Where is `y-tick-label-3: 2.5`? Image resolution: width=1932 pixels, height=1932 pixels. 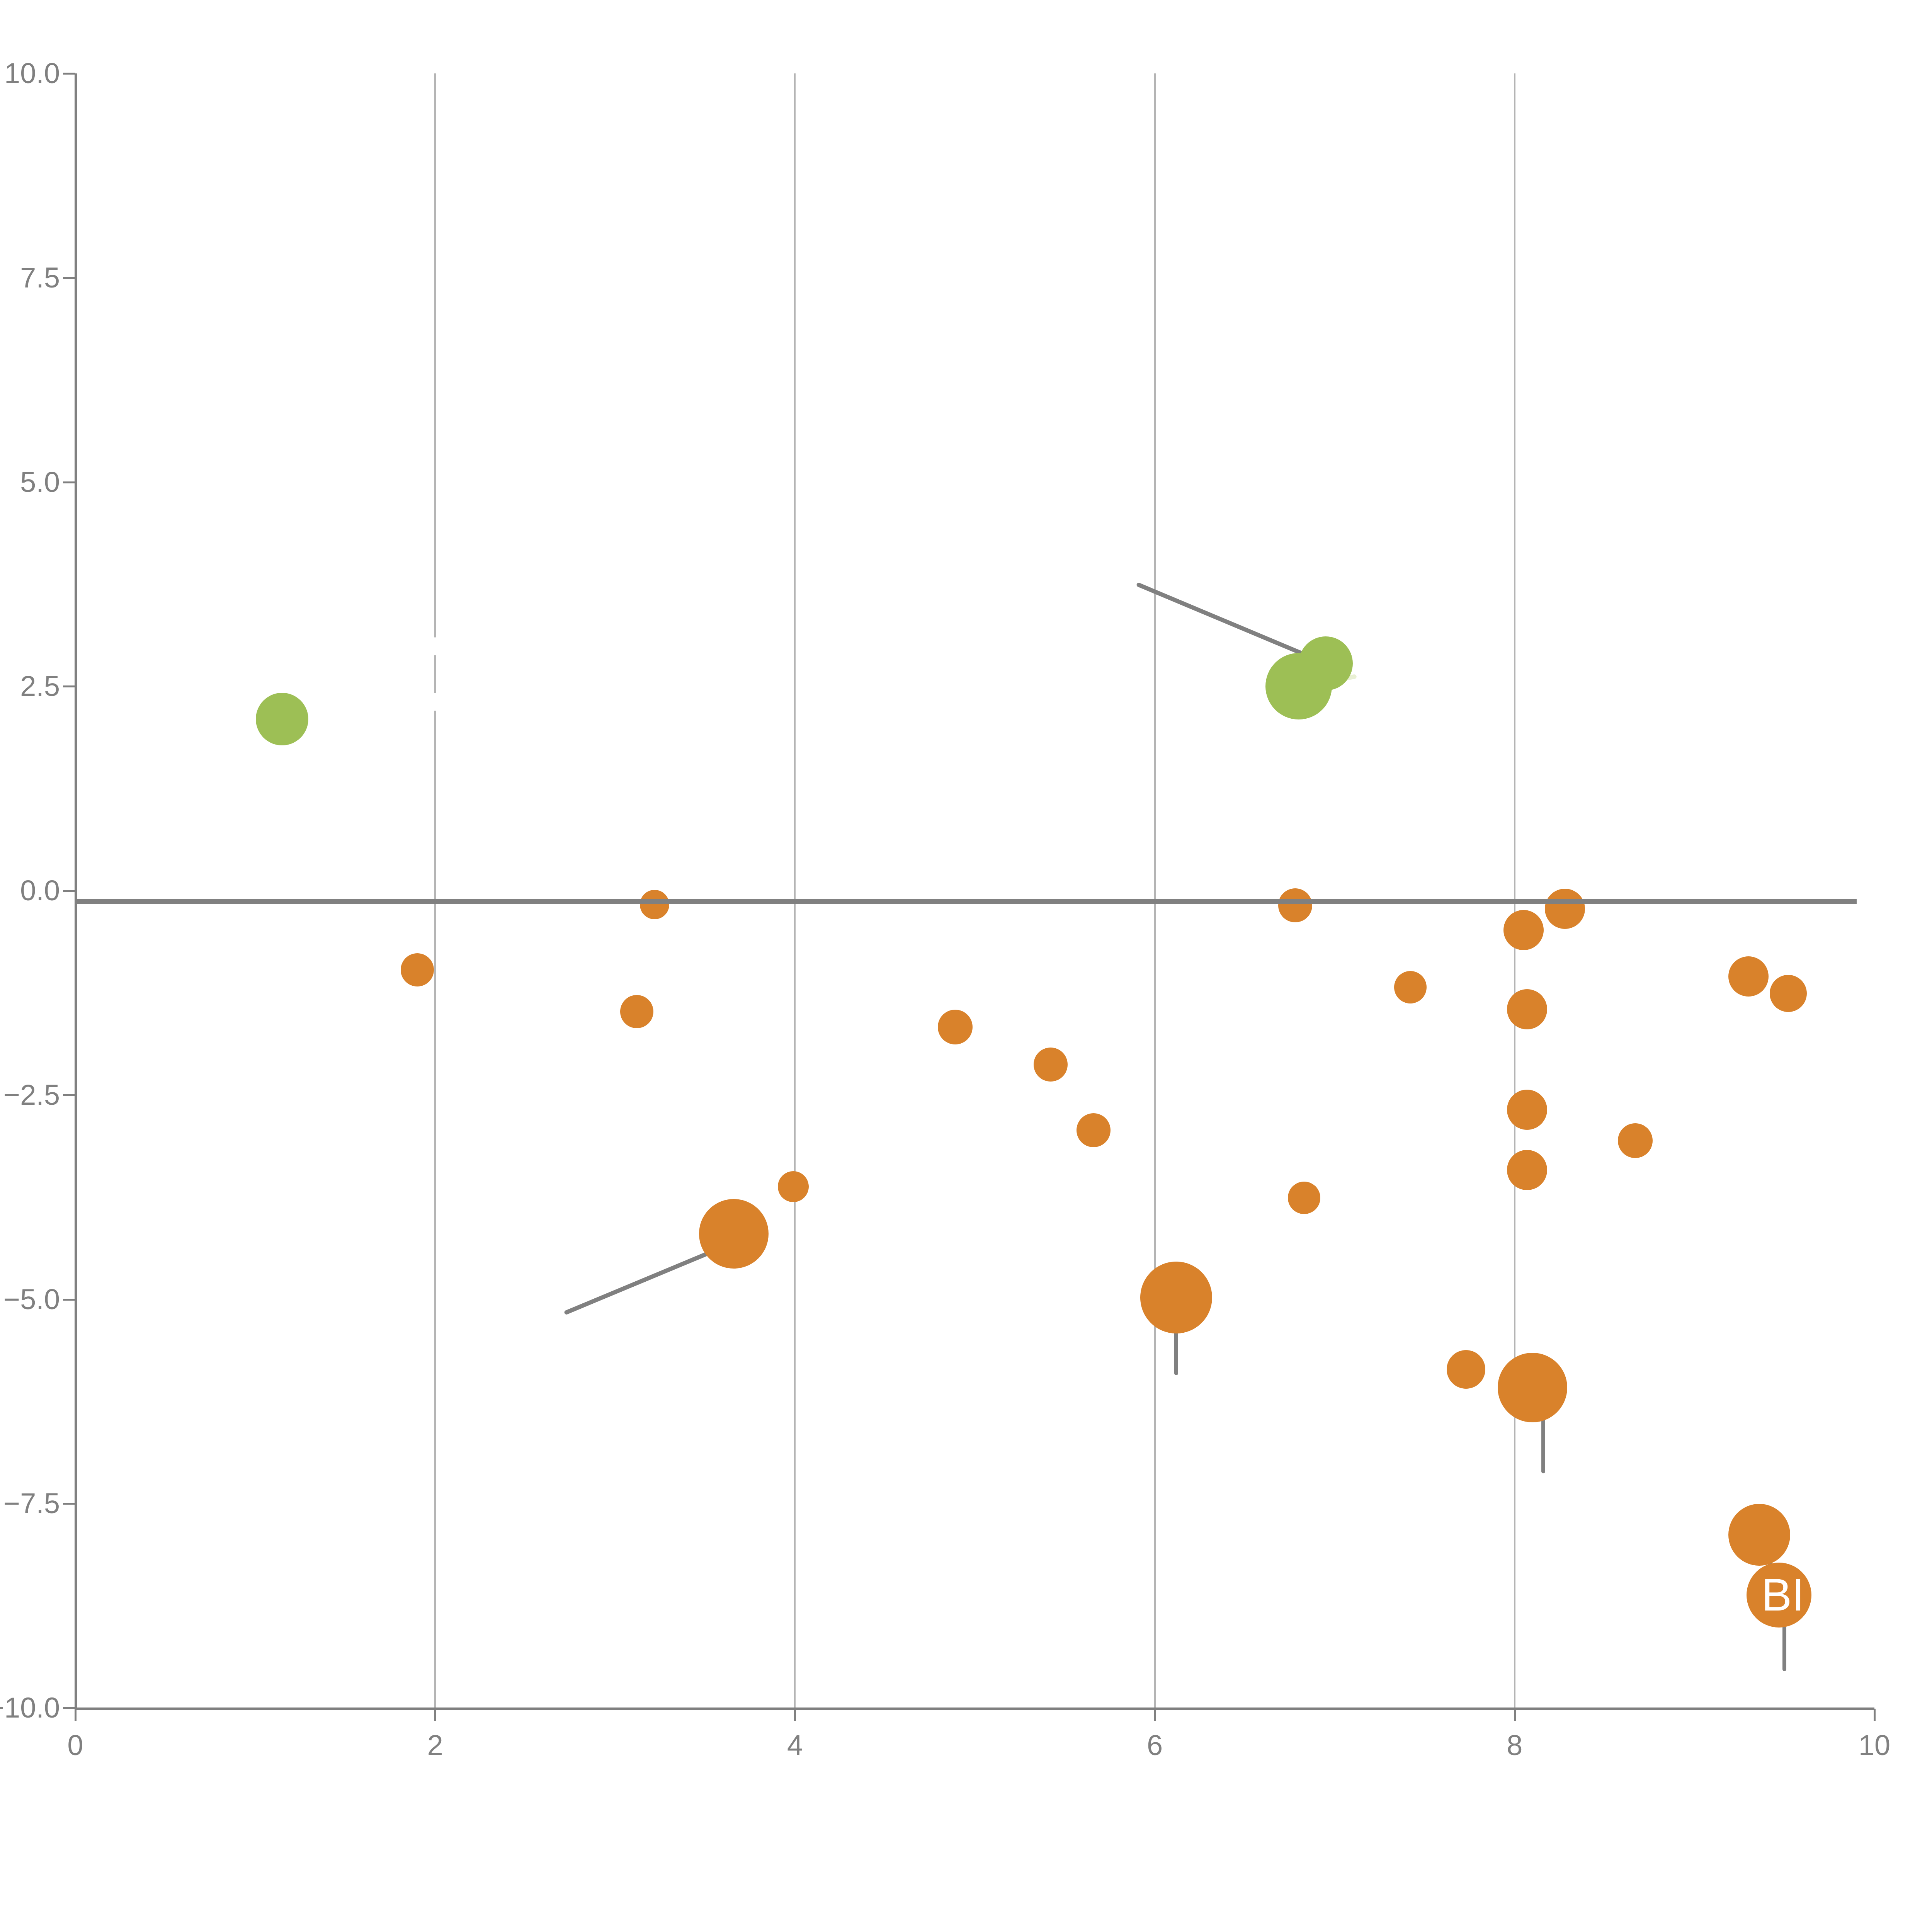 y-tick-label-3: 2.5 is located at coordinates (40, 686).